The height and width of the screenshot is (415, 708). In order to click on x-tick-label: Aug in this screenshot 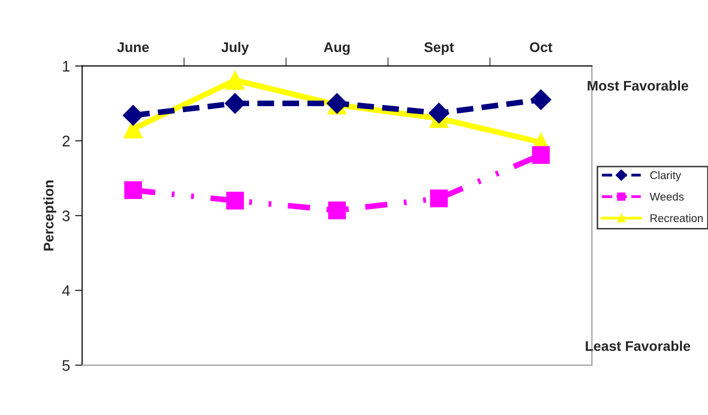, I will do `click(337, 48)`.